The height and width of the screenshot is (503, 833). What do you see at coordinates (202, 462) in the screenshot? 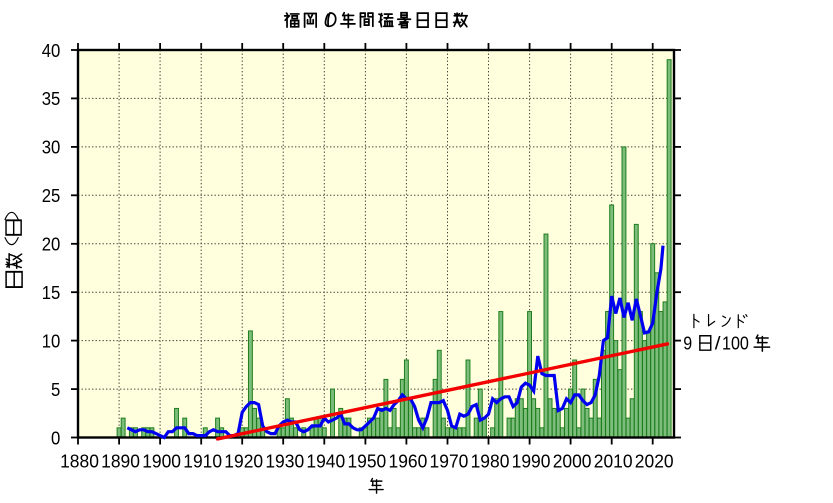
I see `svg-text: 1910` at bounding box center [202, 462].